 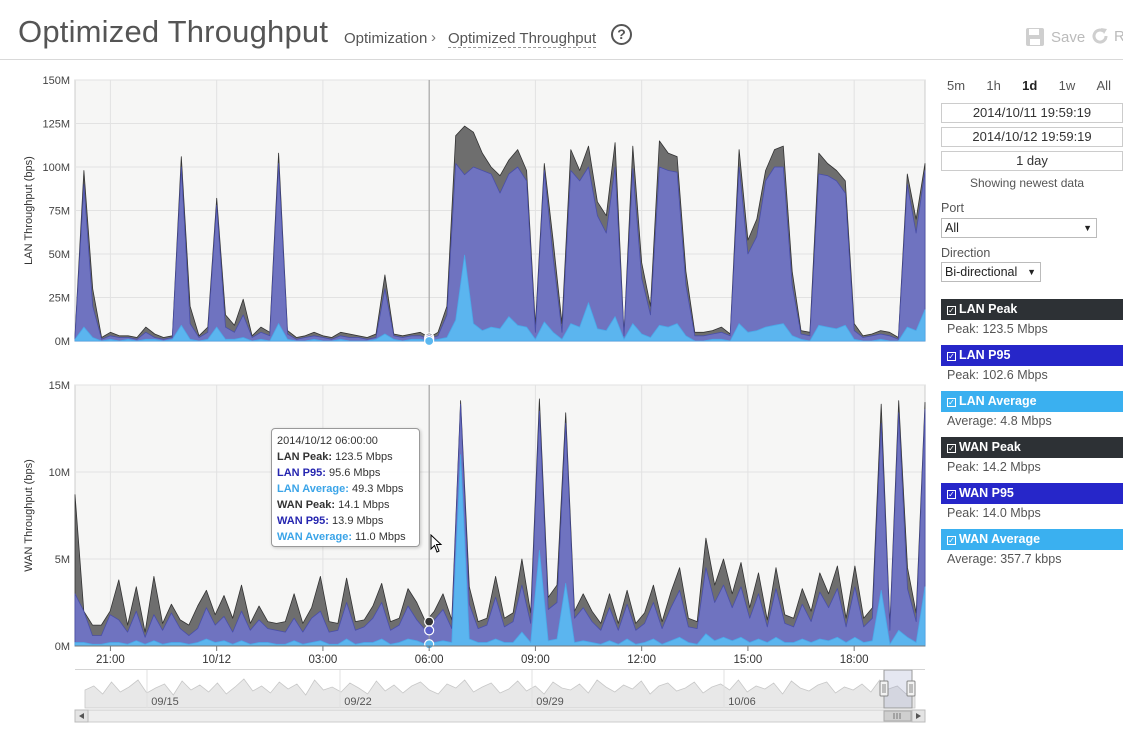 I want to click on legend-wan-p95-toggle: ✓ WAN P95, so click(x=1032, y=493).